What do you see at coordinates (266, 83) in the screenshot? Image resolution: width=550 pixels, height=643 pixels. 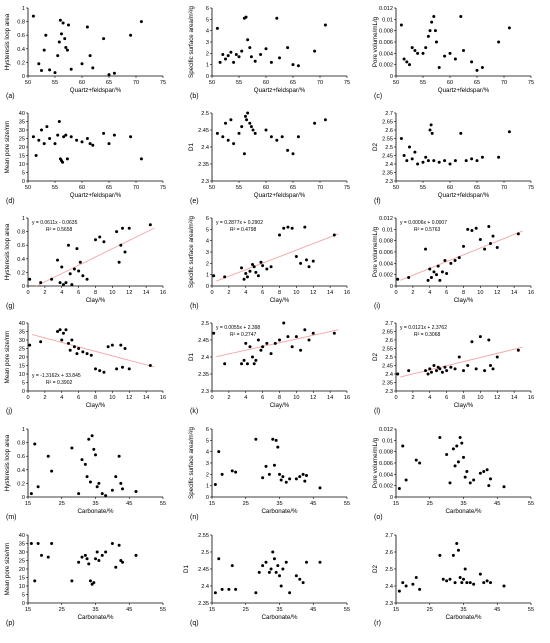 I see `x-tick-label: 60` at bounding box center [266, 83].